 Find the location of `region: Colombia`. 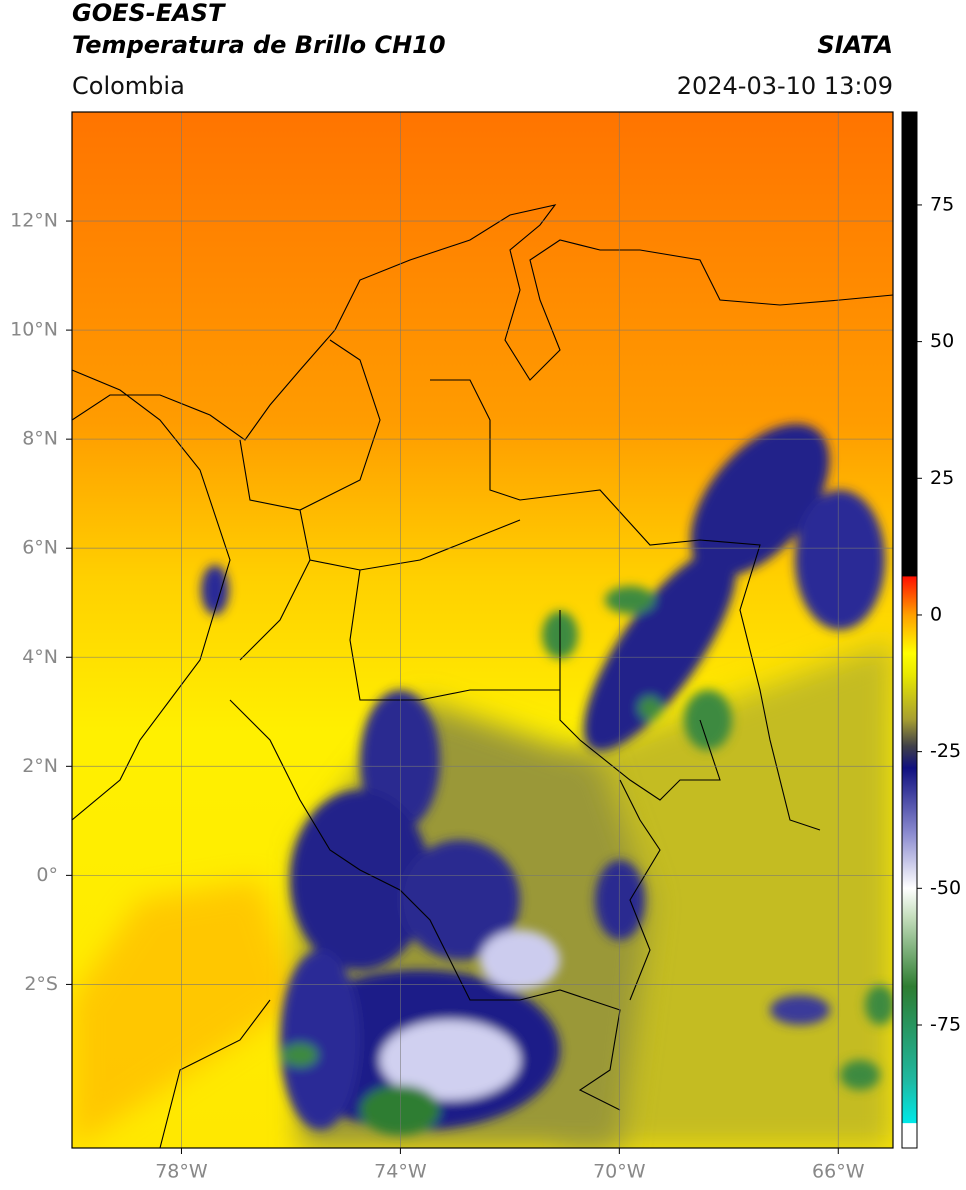

region: Colombia is located at coordinates (128, 86).